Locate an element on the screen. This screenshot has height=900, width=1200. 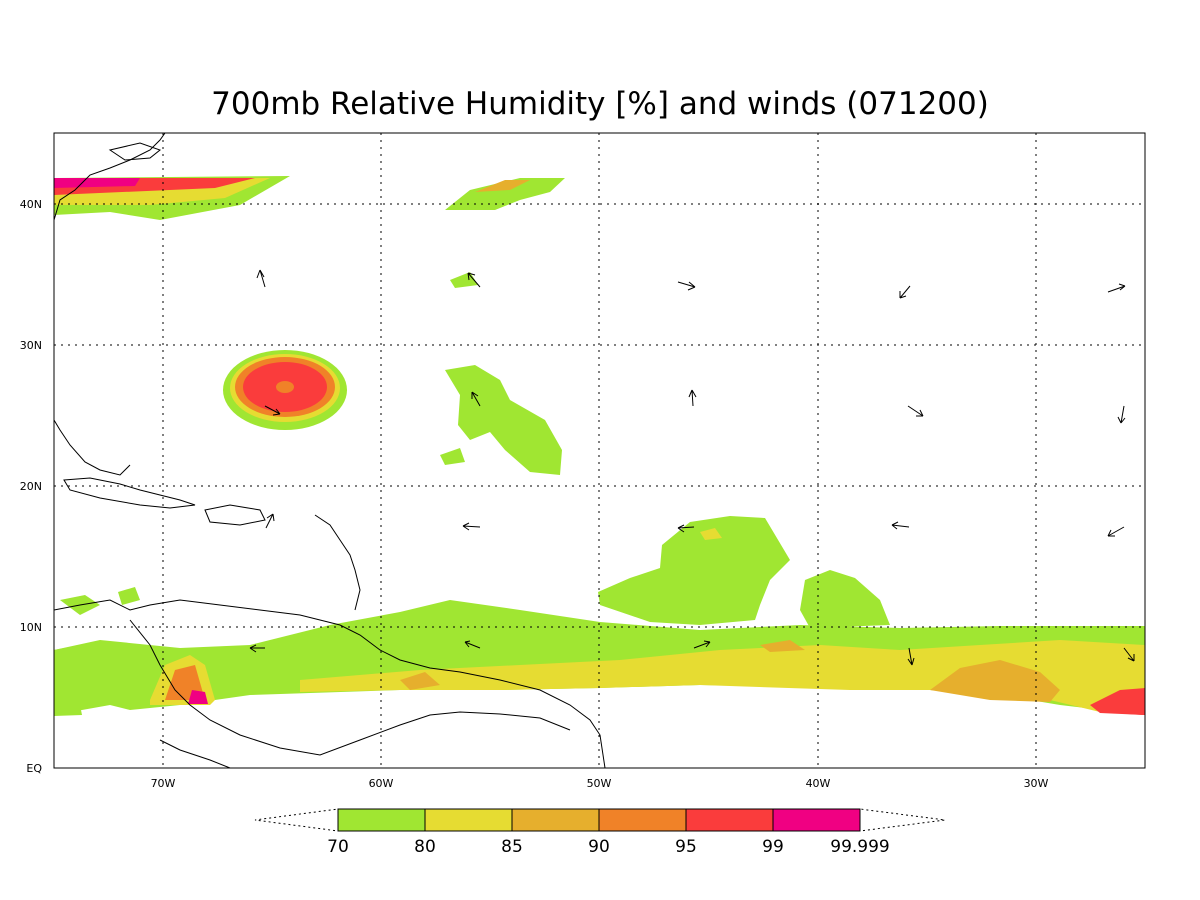
coastline-nova-scotia is located at coordinates (135, 151).